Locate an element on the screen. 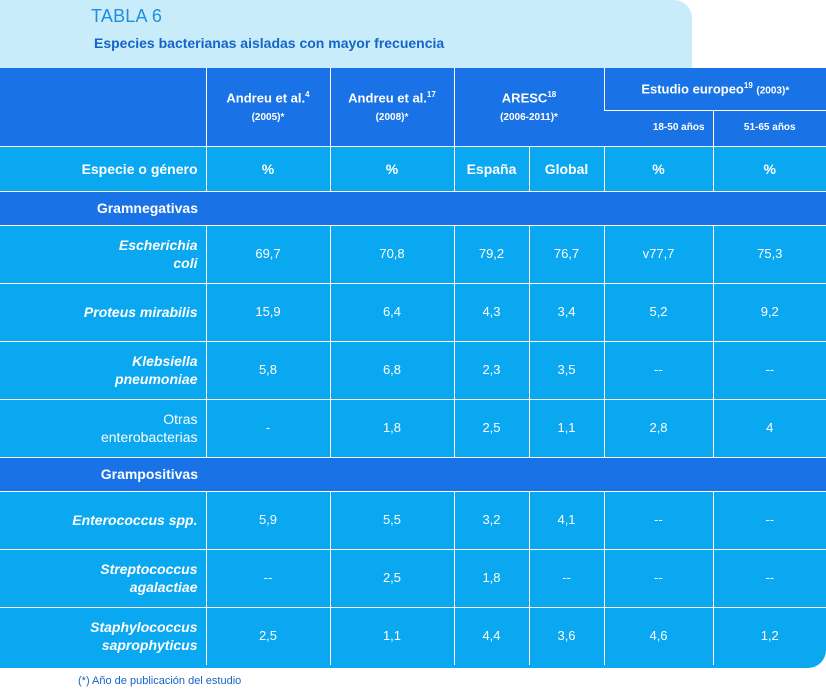  table-cell: 5,5 is located at coordinates (391, 519).